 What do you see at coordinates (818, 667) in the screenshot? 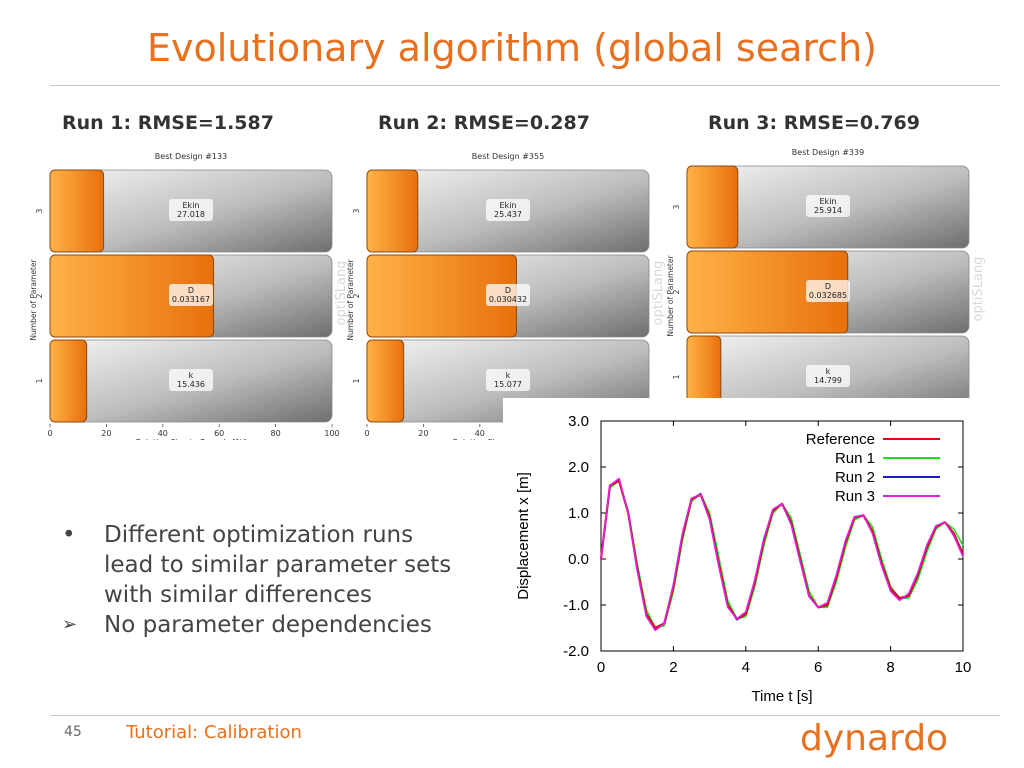
I see `x-tick-label: 6` at bounding box center [818, 667].